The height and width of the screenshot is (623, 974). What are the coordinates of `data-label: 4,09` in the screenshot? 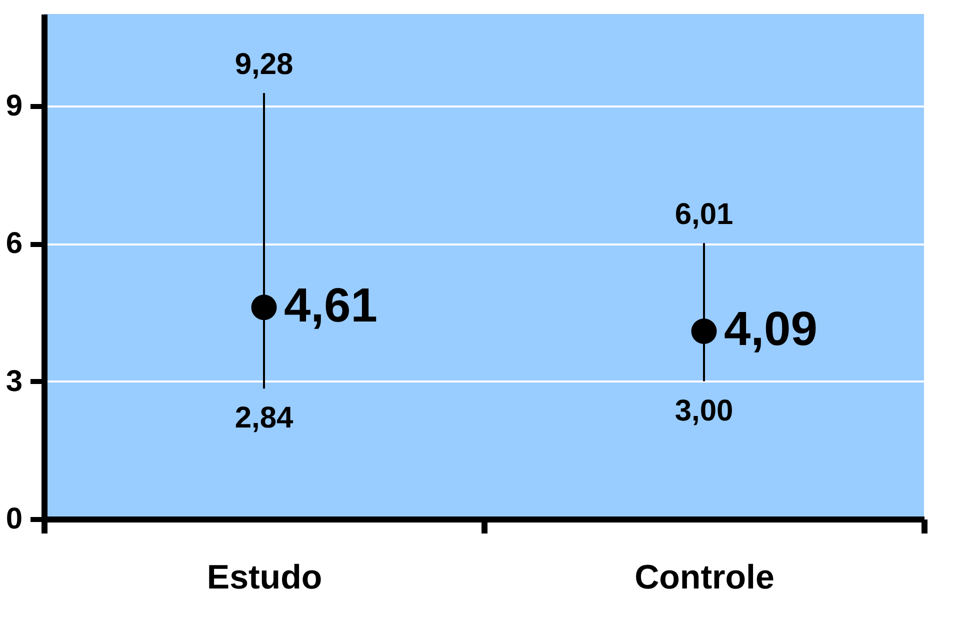 It's located at (771, 329).